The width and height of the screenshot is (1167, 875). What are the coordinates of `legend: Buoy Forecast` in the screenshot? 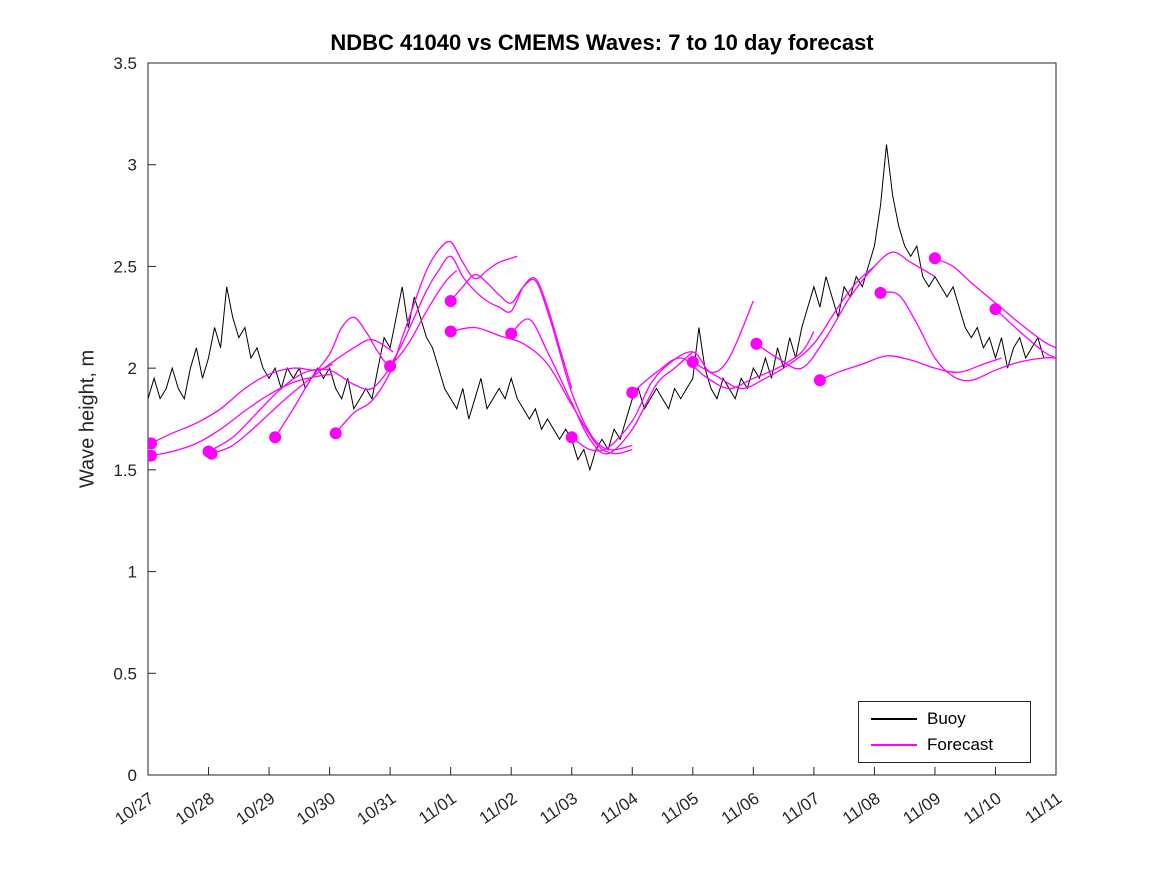 It's located at (944, 732).